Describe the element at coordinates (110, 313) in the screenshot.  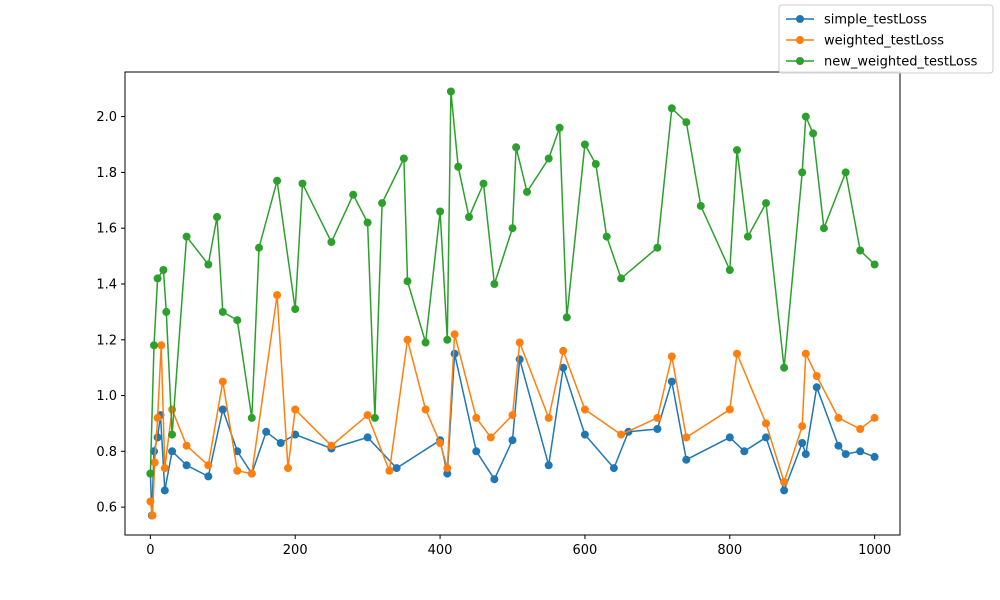
I see `y-axis: 0.6 0.8 1.0 1.2 1.4 1.6 1.8 2.0` at that location.